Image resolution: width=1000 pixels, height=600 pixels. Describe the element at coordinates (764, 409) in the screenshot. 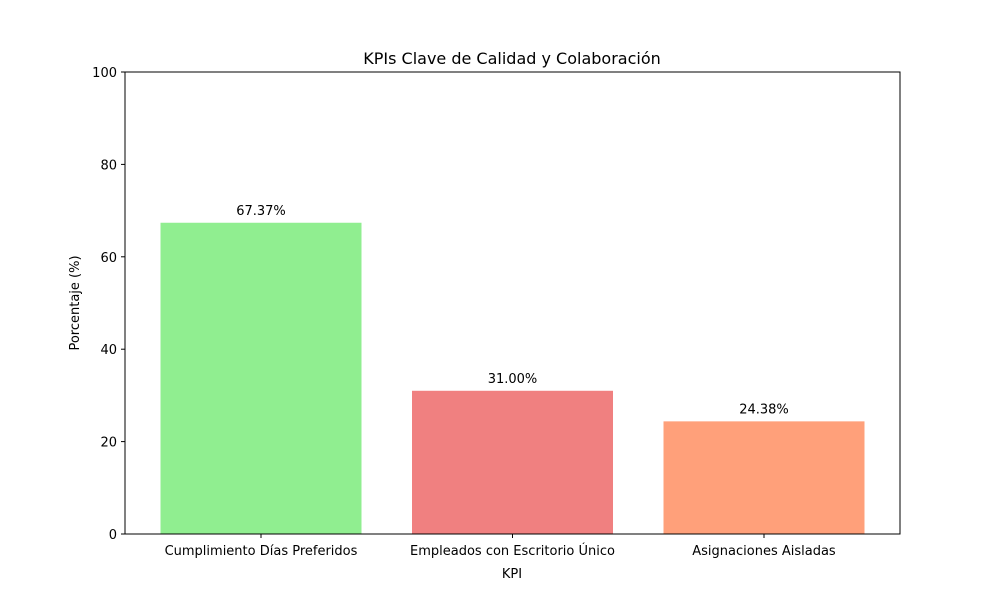

I see `bar-data-label: 24.38%` at that location.